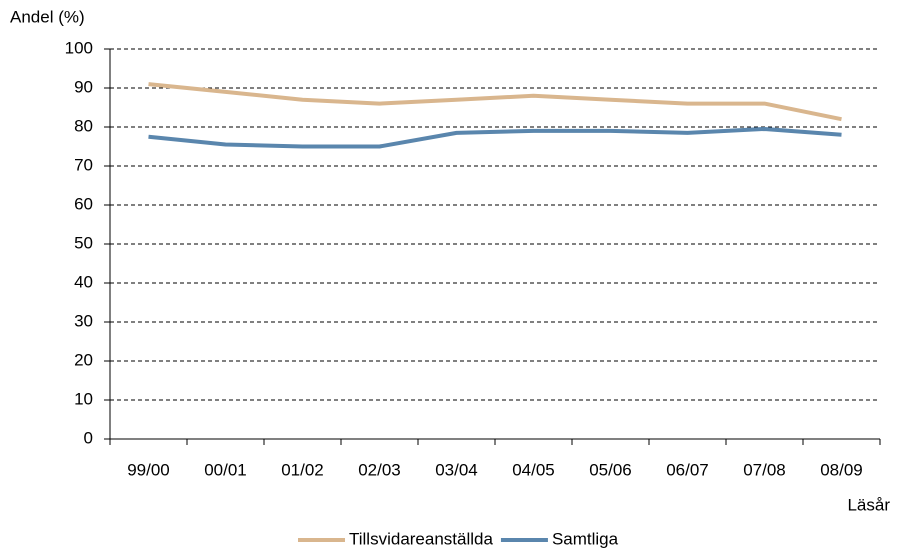  Describe the element at coordinates (868, 504) in the screenshot. I see `x-axis-title: Läsår` at that location.